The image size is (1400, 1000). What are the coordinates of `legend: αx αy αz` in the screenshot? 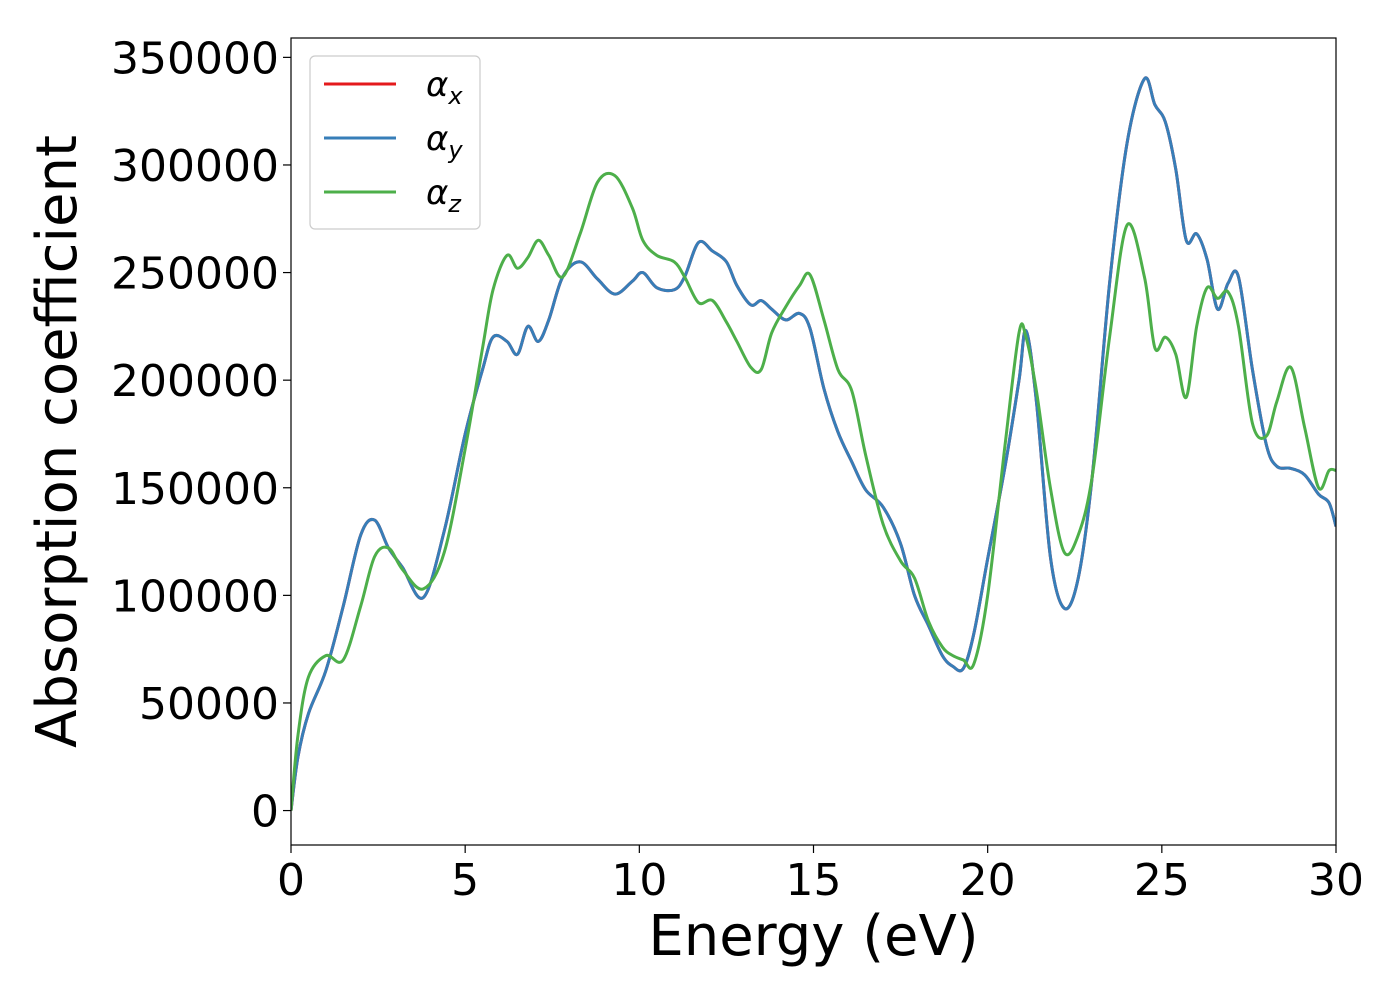 It's located at (395, 142).